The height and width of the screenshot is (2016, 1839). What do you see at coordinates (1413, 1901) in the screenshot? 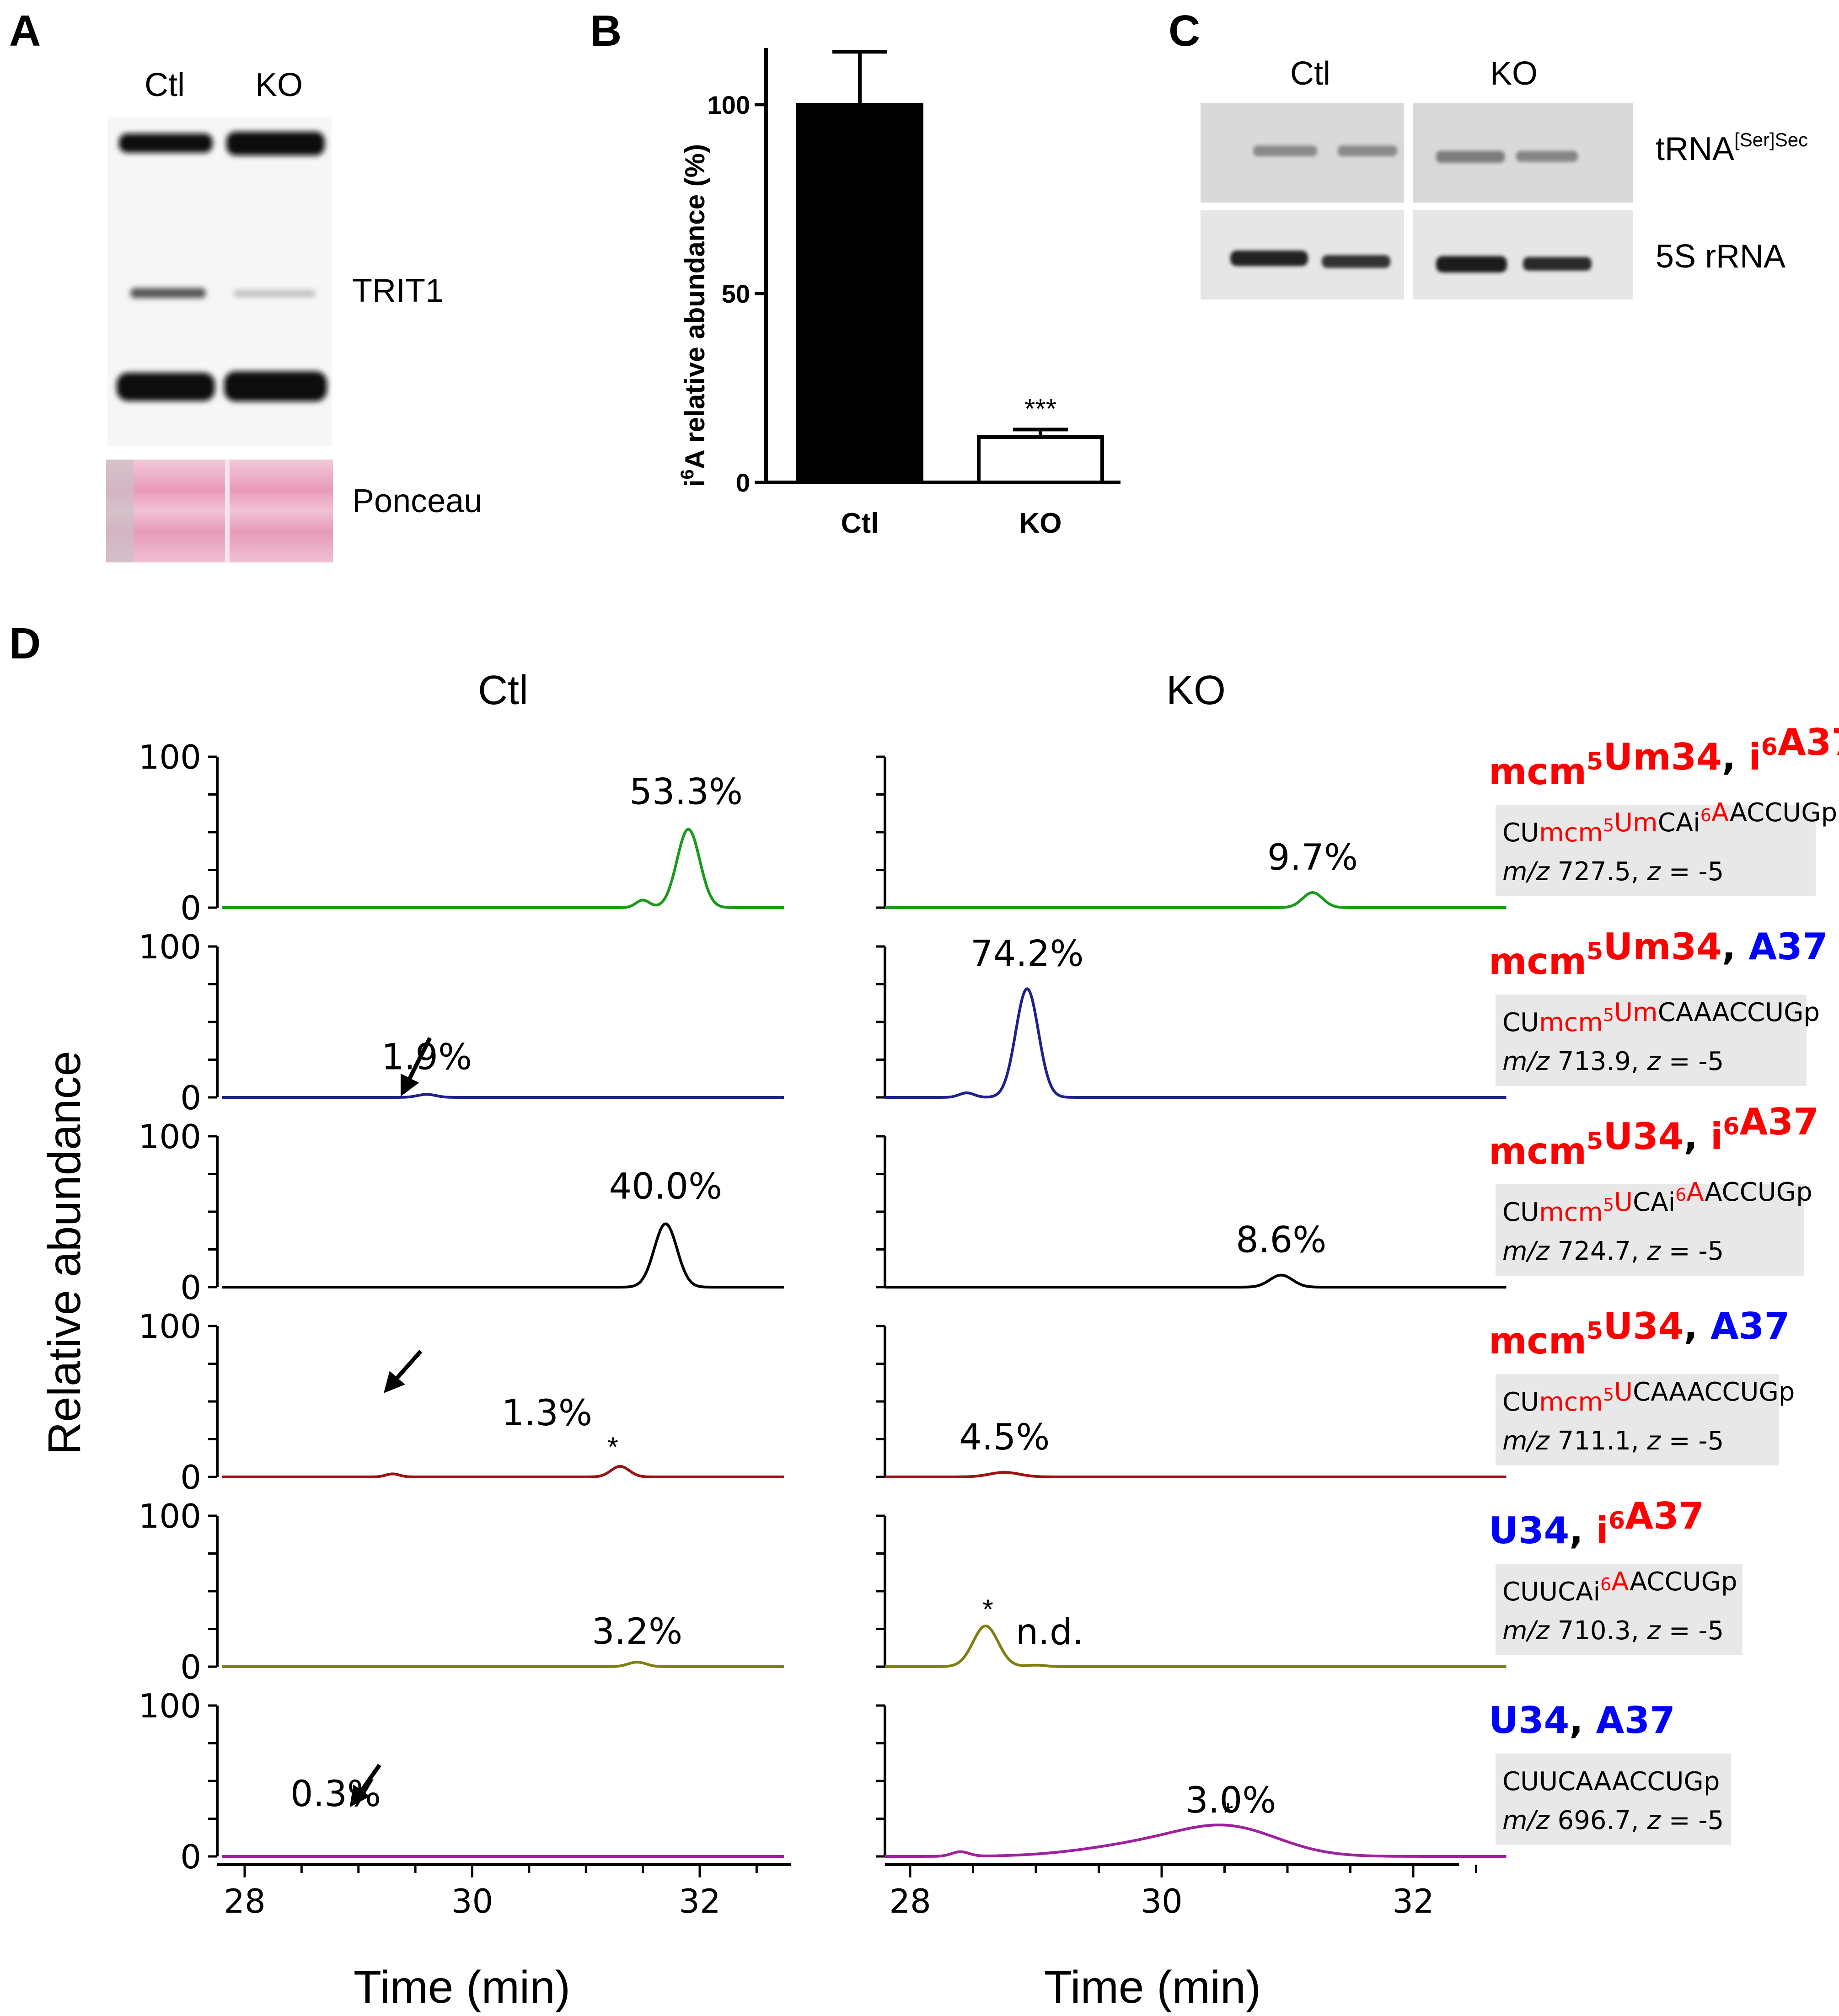
I see `x-tick-label: 32` at bounding box center [1413, 1901].